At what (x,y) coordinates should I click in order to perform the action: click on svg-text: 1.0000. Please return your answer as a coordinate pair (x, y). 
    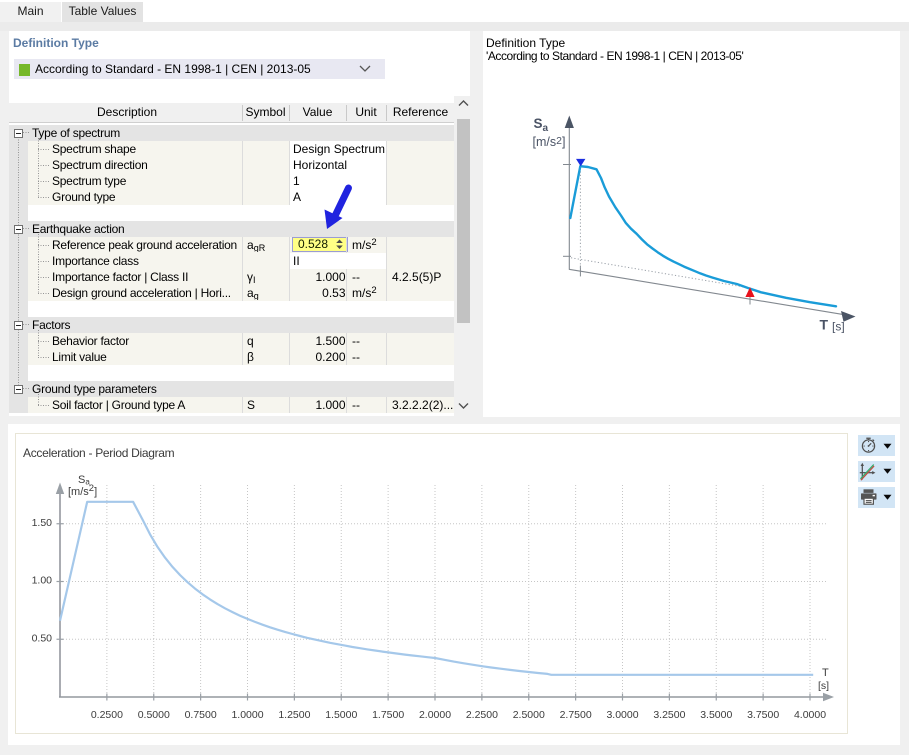
    Looking at the image, I should click on (247, 715).